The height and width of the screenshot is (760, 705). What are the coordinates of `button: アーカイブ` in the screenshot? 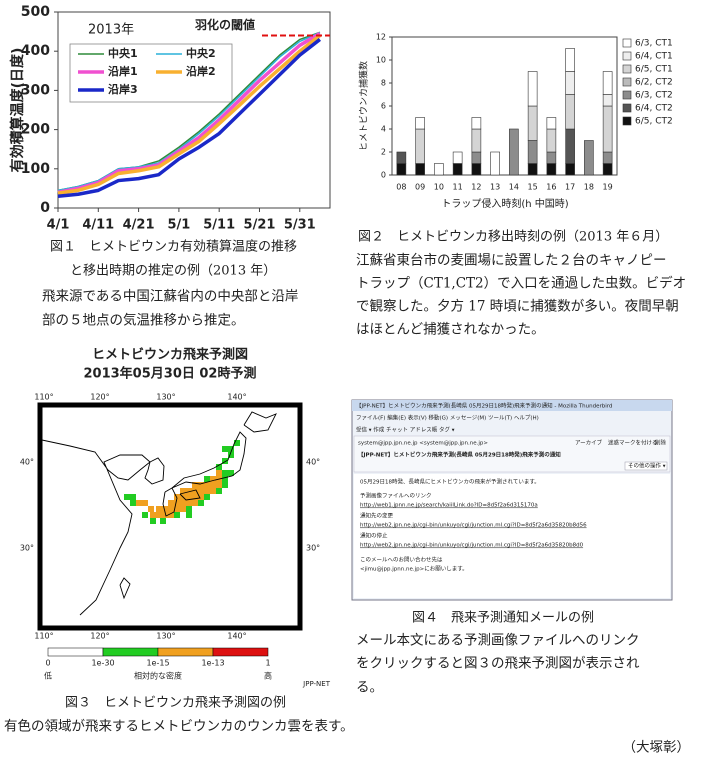 It's located at (589, 443).